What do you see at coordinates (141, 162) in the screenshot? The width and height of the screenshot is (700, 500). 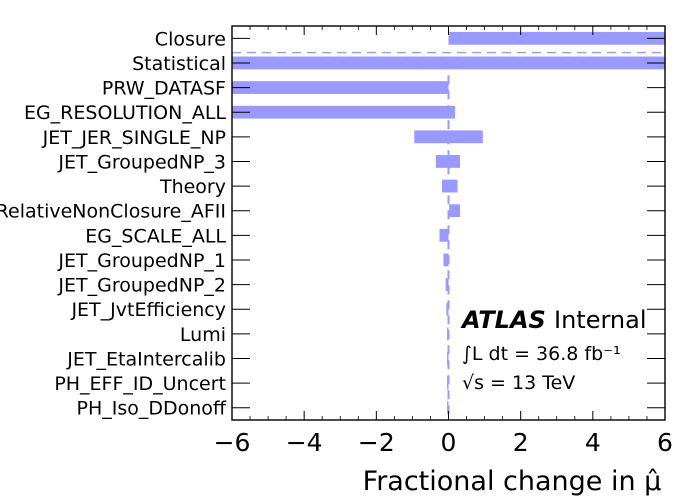 I see `category-label: JET_GroupedNP_3` at bounding box center [141, 162].